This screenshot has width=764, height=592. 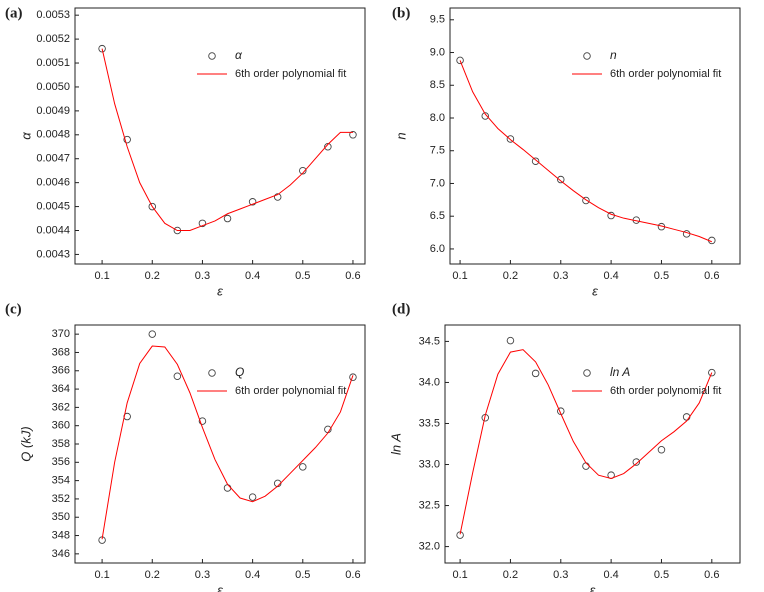 I want to click on y-tick-label: 0.0048, so click(x=53, y=135).